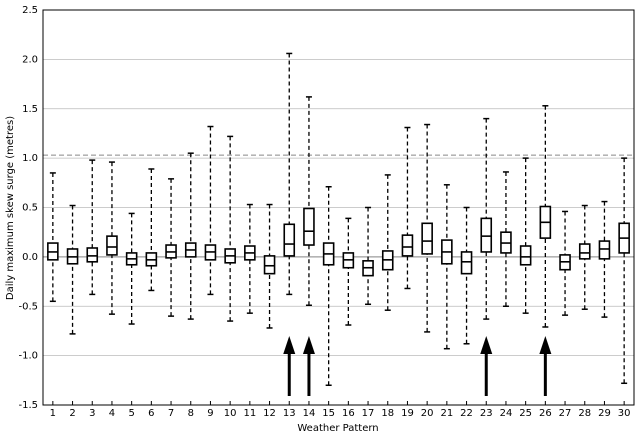 The height and width of the screenshot is (437, 640). I want to click on y-tick-label: 2.5, so click(30, 10).